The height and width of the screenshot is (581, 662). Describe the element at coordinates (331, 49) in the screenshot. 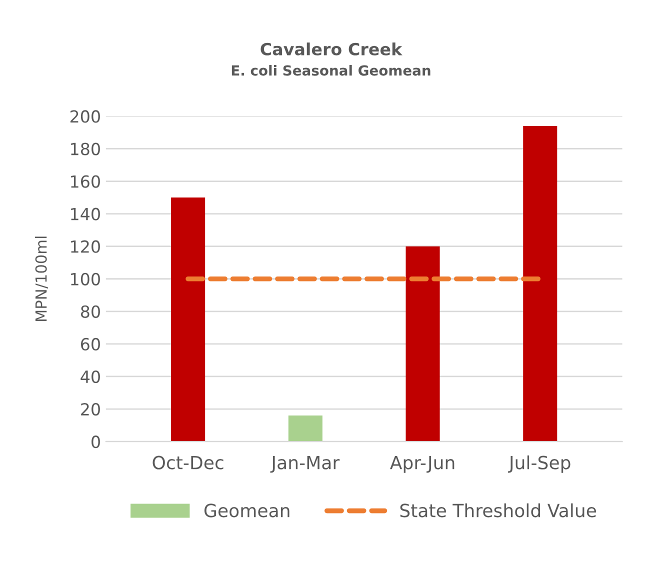

I see `chart-title: Cavalero Creek` at that location.